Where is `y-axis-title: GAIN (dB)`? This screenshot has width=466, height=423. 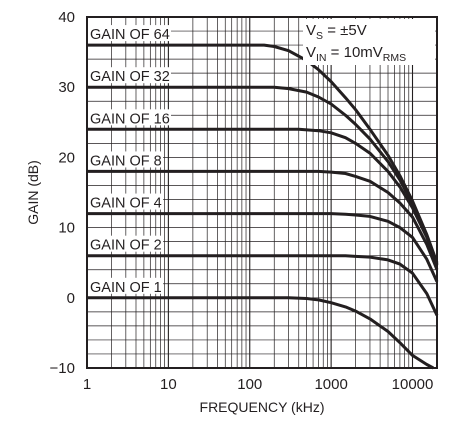 y-axis-title: GAIN (dB) is located at coordinates (33, 192).